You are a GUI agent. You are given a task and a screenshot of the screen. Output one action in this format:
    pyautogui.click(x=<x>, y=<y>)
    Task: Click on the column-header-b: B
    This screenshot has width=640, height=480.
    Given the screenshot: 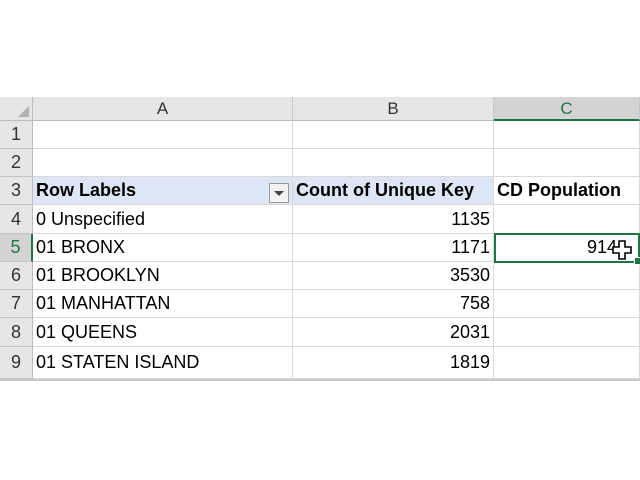 What is the action you would take?
    pyautogui.click(x=393, y=109)
    